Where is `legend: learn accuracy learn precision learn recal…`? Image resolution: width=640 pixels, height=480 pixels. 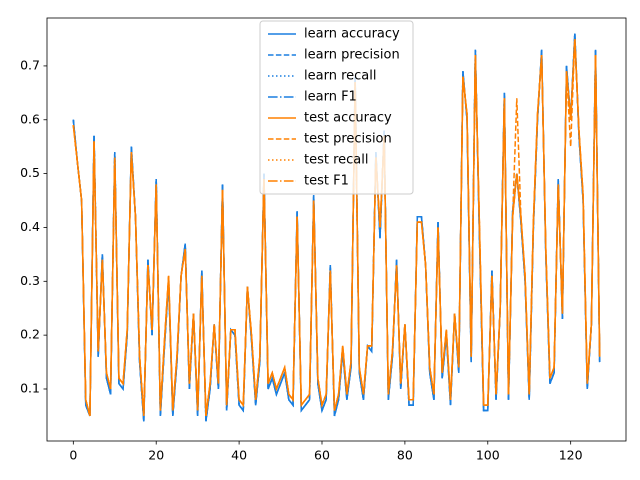
legend: learn accuracy learn precision learn recal… is located at coordinates (336, 107).